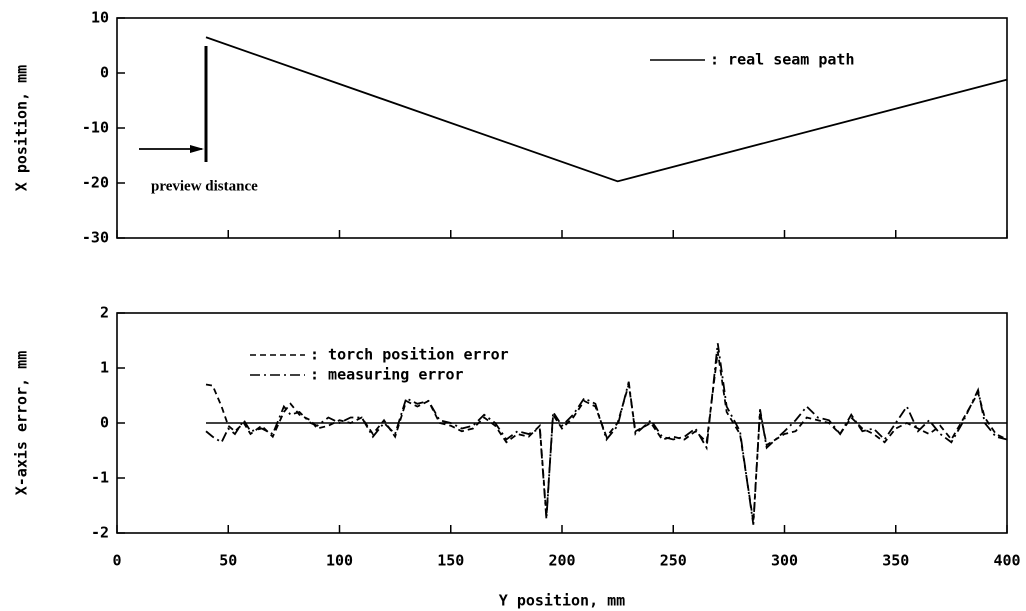  What do you see at coordinates (22, 128) in the screenshot?
I see `y-axis-label: X position, mm` at bounding box center [22, 128].